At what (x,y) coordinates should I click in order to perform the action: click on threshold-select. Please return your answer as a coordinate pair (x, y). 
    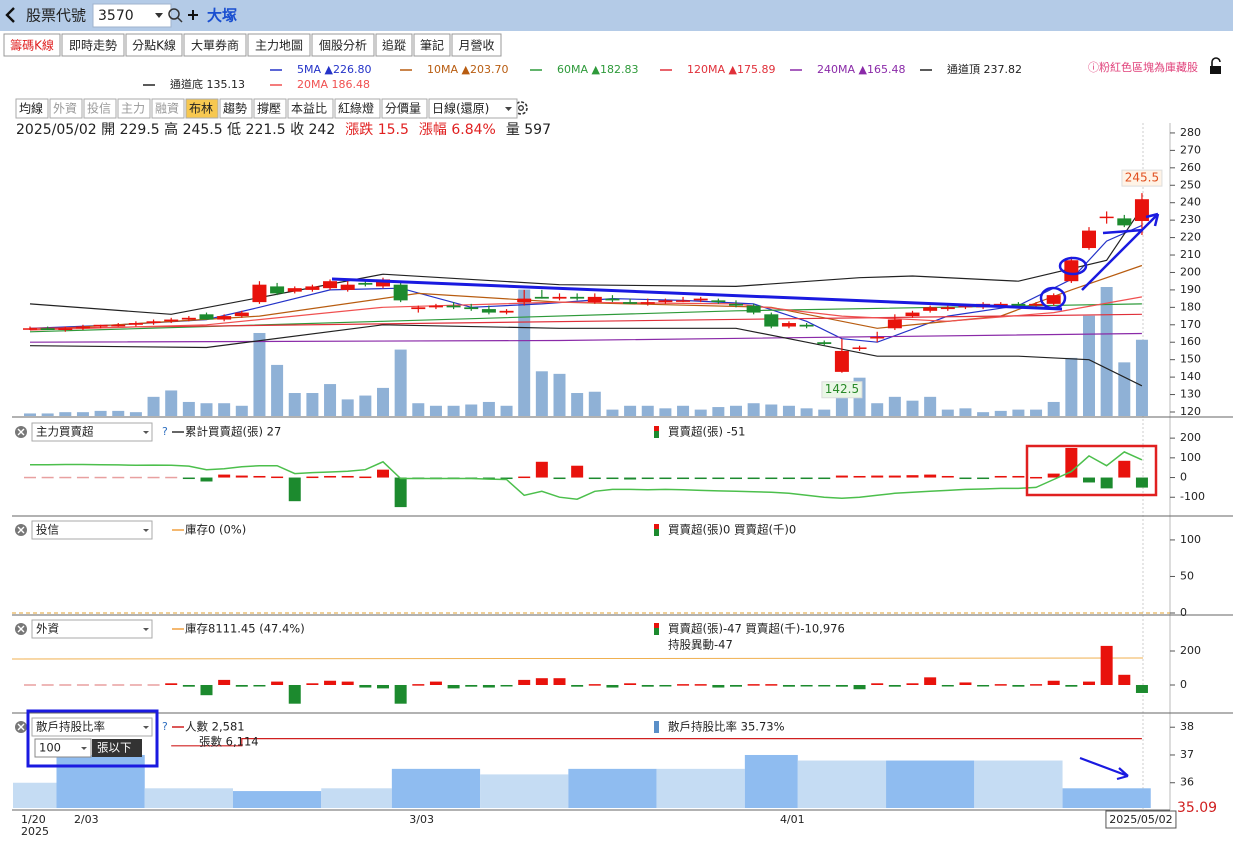
    Looking at the image, I should click on (63, 748).